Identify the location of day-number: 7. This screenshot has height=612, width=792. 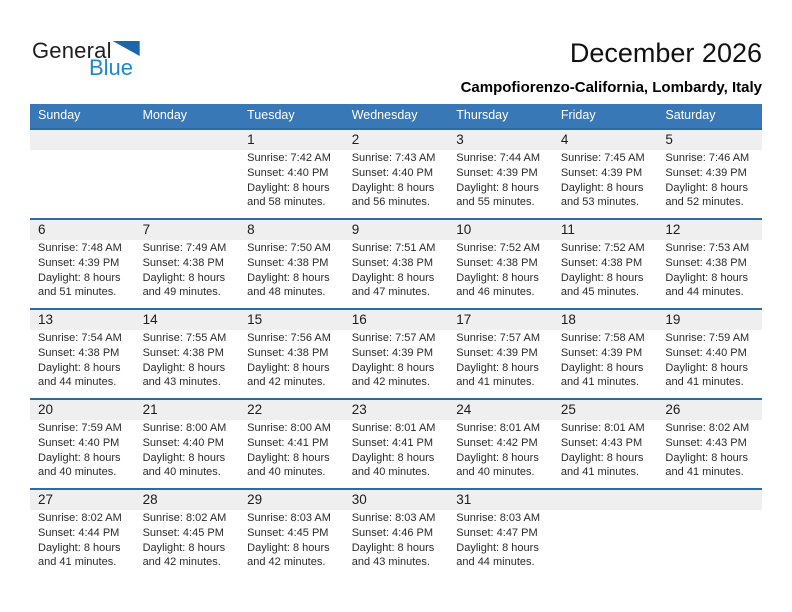
(146, 229).